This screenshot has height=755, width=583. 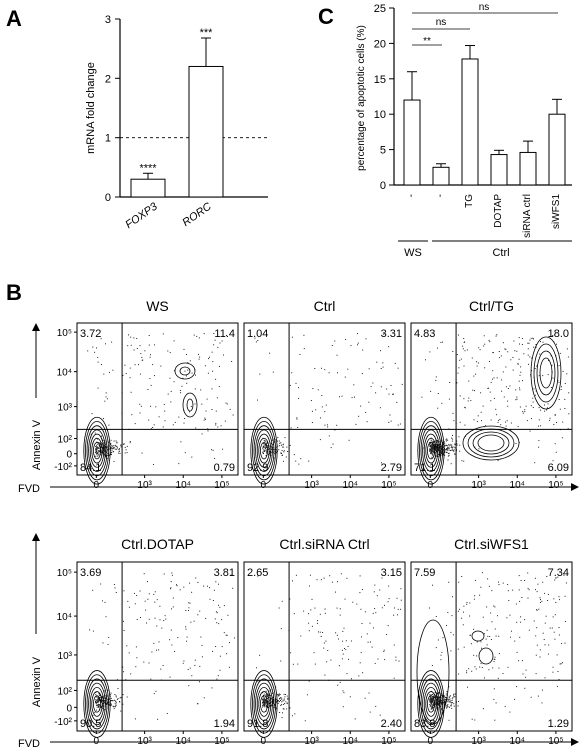 What do you see at coordinates (324, 399) in the screenshot?
I see `flow-plot-frame` at bounding box center [324, 399].